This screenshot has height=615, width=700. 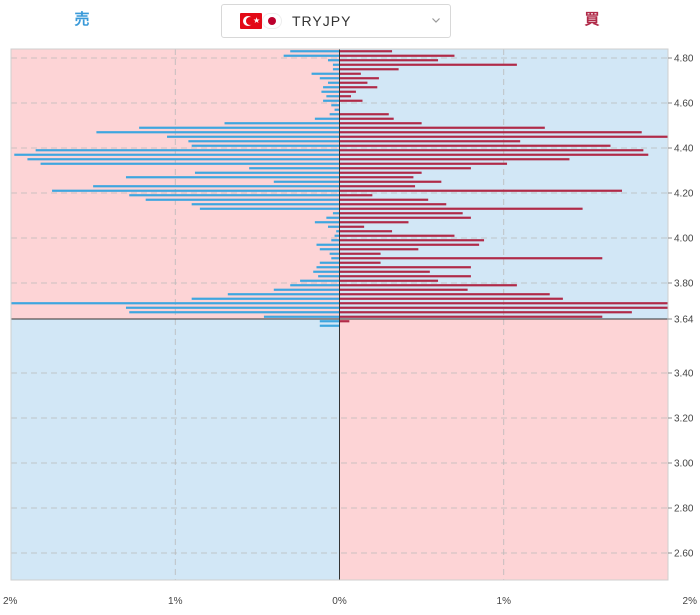 What do you see at coordinates (436, 20) in the screenshot?
I see `chevron-down-icon` at bounding box center [436, 20].